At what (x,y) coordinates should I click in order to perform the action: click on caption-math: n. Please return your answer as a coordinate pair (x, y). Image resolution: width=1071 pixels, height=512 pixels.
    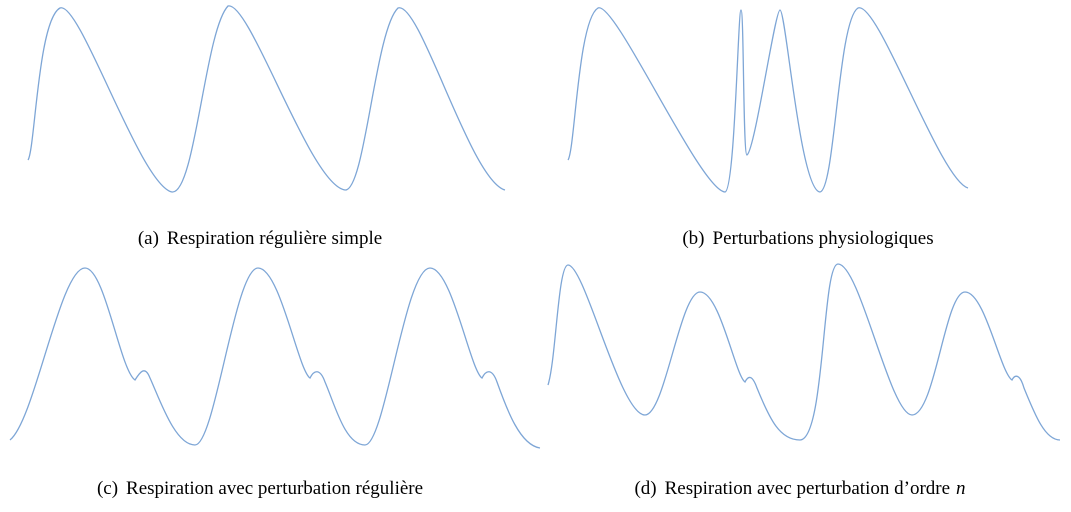
    Looking at the image, I should click on (961, 488).